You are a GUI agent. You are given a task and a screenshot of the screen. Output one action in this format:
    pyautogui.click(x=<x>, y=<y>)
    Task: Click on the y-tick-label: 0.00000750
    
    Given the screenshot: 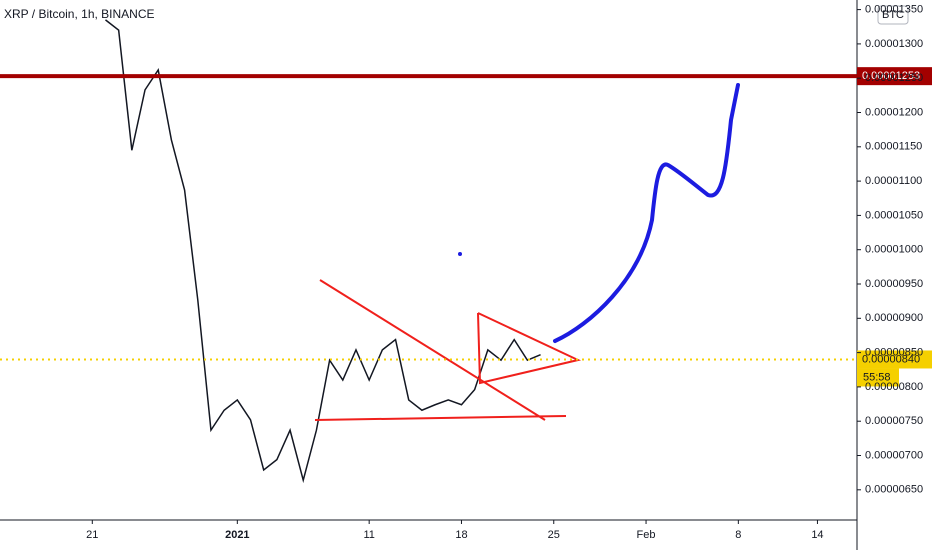 What is the action you would take?
    pyautogui.click(x=894, y=421)
    